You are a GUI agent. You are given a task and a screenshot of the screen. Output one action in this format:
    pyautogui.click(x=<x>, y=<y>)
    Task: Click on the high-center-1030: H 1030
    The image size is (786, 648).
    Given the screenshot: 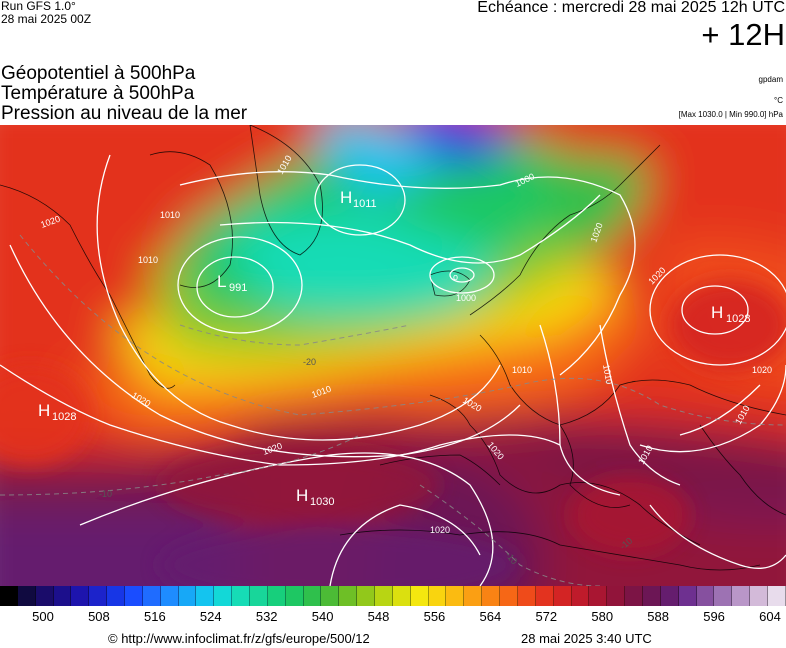 What is the action you would take?
    pyautogui.click(x=315, y=497)
    